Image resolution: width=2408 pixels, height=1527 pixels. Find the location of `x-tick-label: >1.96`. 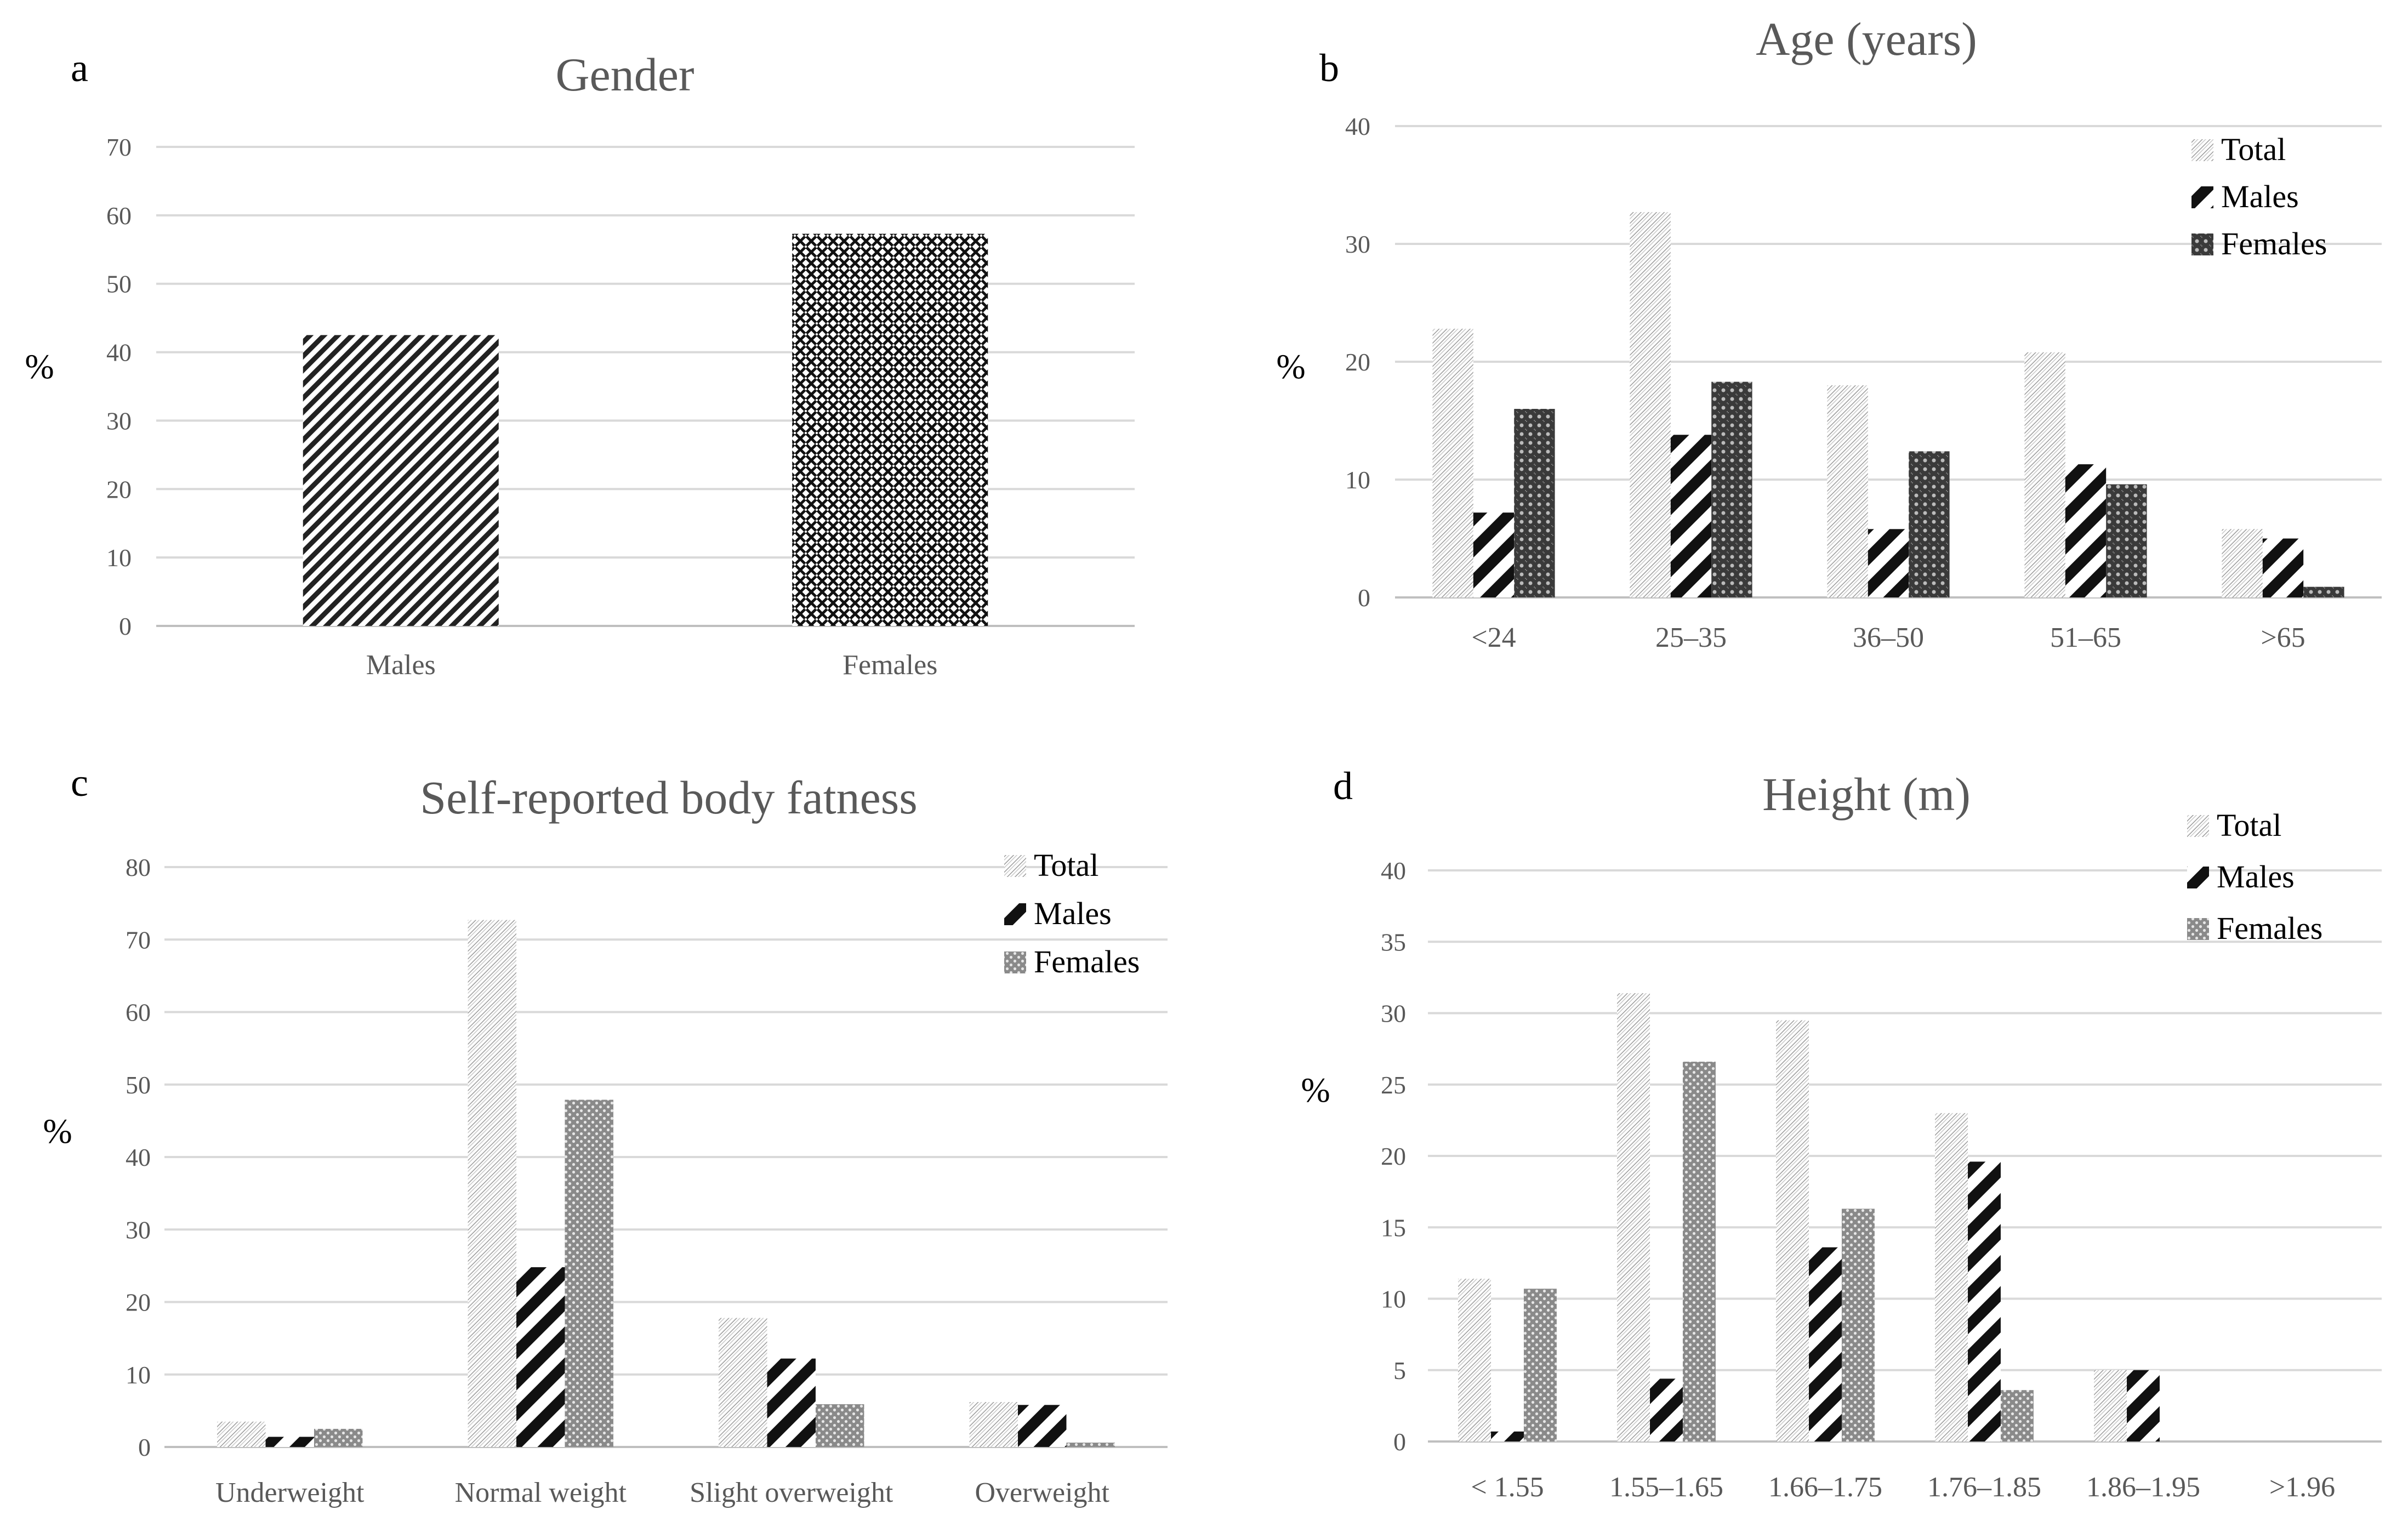

x-tick-label: >1.96 is located at coordinates (2302, 1487).